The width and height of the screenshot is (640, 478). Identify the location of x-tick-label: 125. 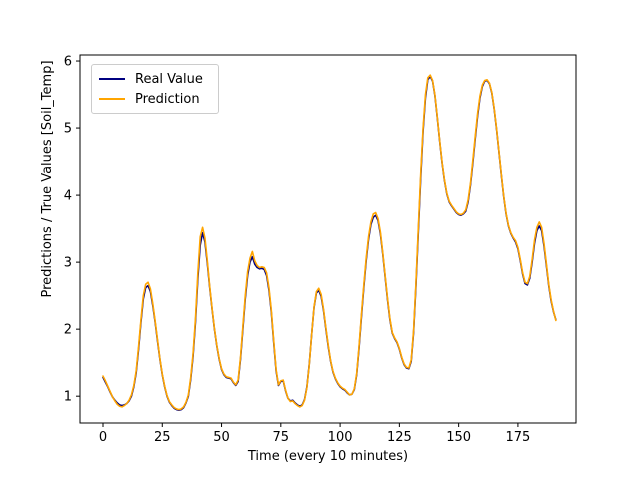
(399, 437).